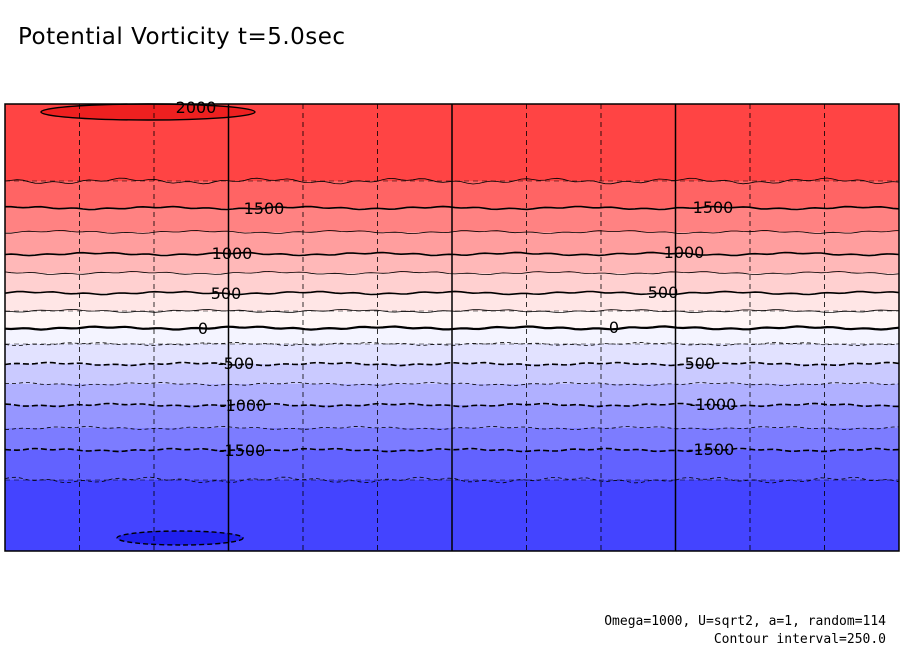 The image size is (904, 654). I want to click on contour-interval-note: Contour interval=250.0, so click(799, 639).